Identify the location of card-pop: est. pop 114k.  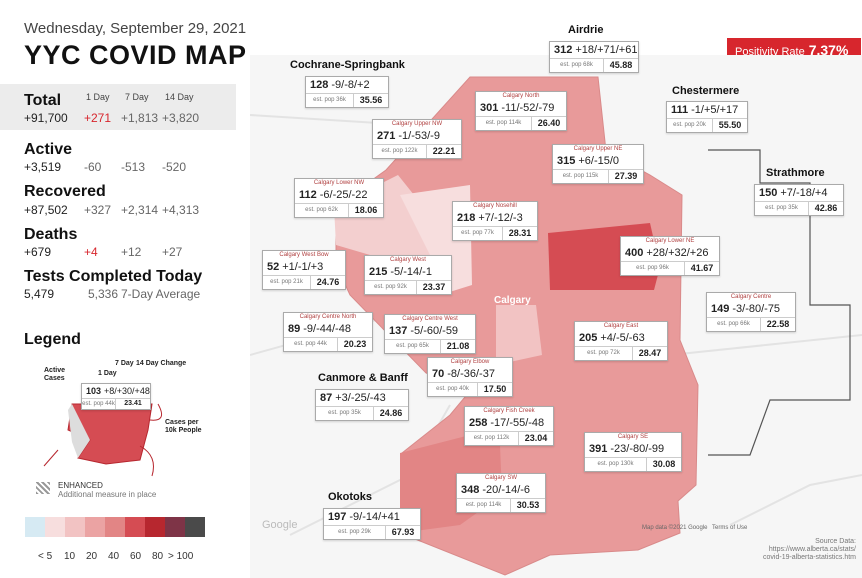
(484, 505).